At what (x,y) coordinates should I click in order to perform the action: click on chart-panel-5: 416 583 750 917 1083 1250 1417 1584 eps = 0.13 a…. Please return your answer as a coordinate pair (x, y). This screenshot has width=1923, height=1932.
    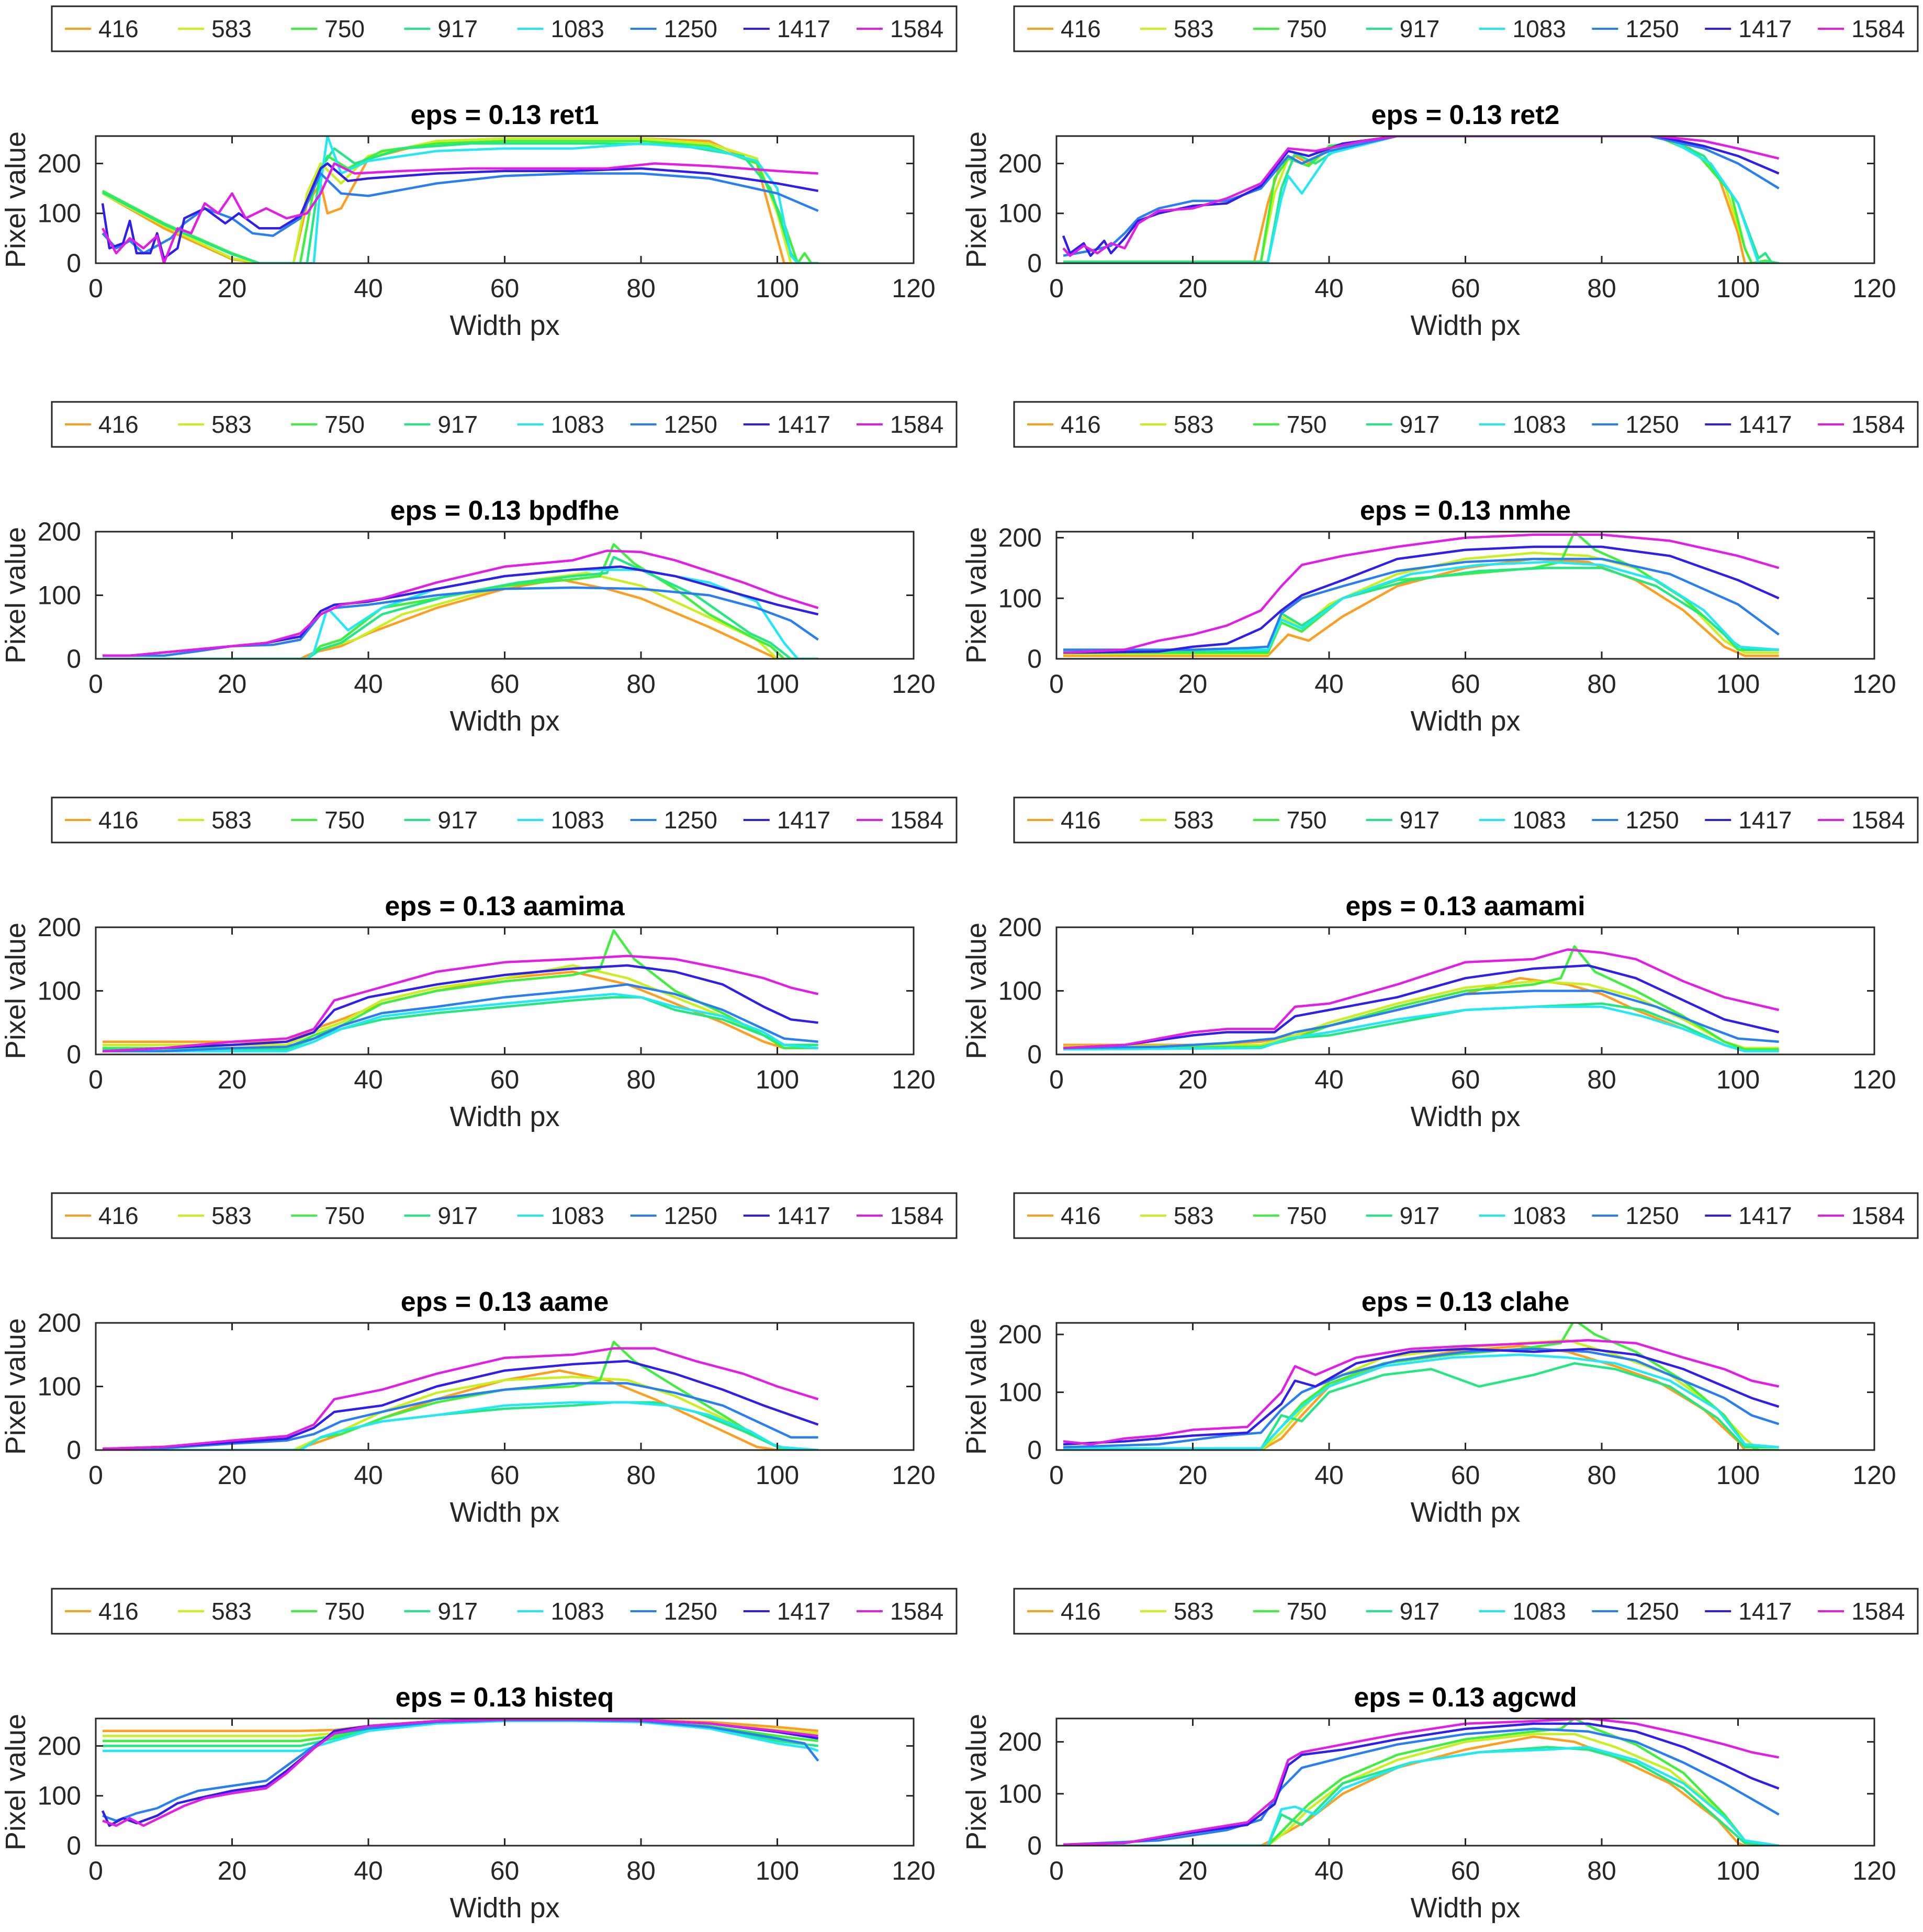
    Looking at the image, I should click on (479, 964).